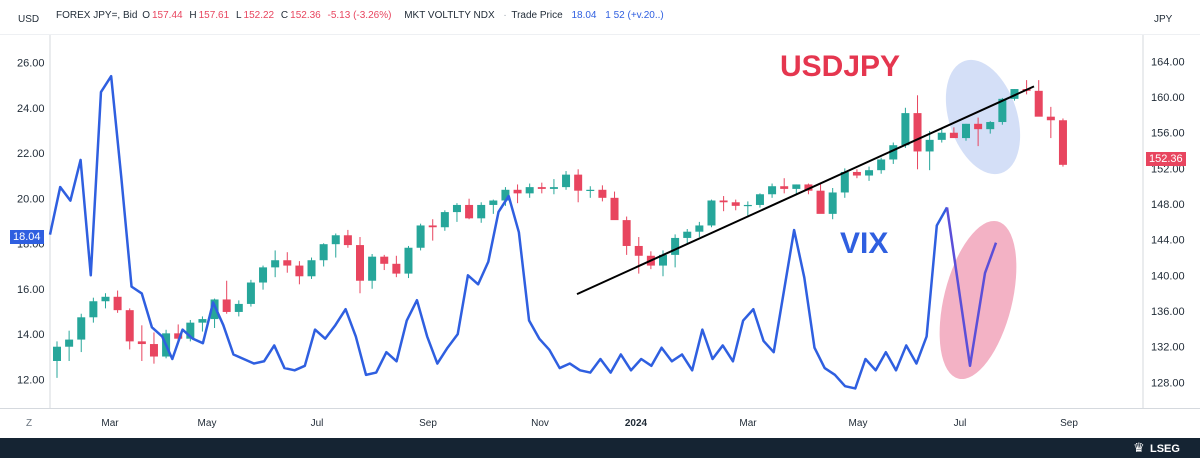  I want to click on right-axis-tick: 136.00, so click(1168, 312).